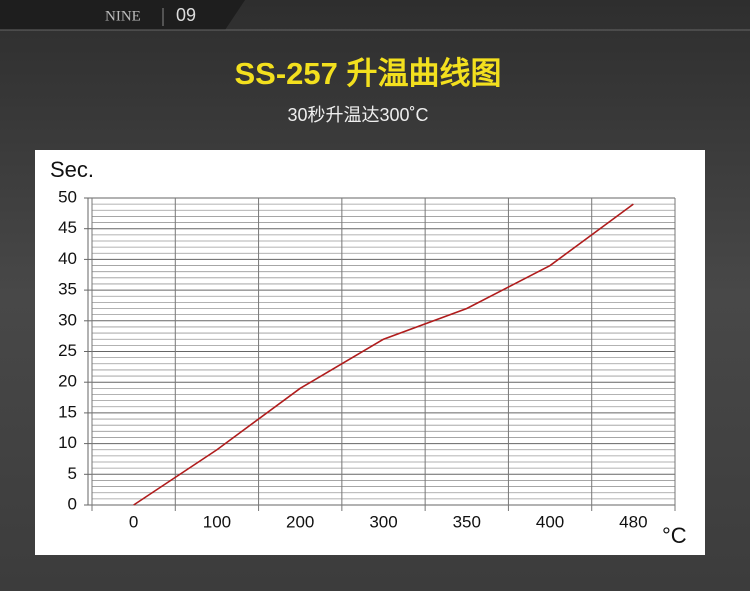  What do you see at coordinates (217, 521) in the screenshot?
I see `x-tick-label: 100` at bounding box center [217, 521].